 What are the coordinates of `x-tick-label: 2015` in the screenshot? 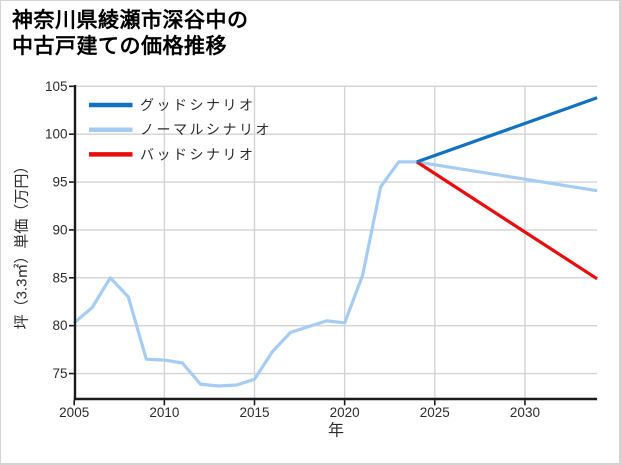 It's located at (254, 412).